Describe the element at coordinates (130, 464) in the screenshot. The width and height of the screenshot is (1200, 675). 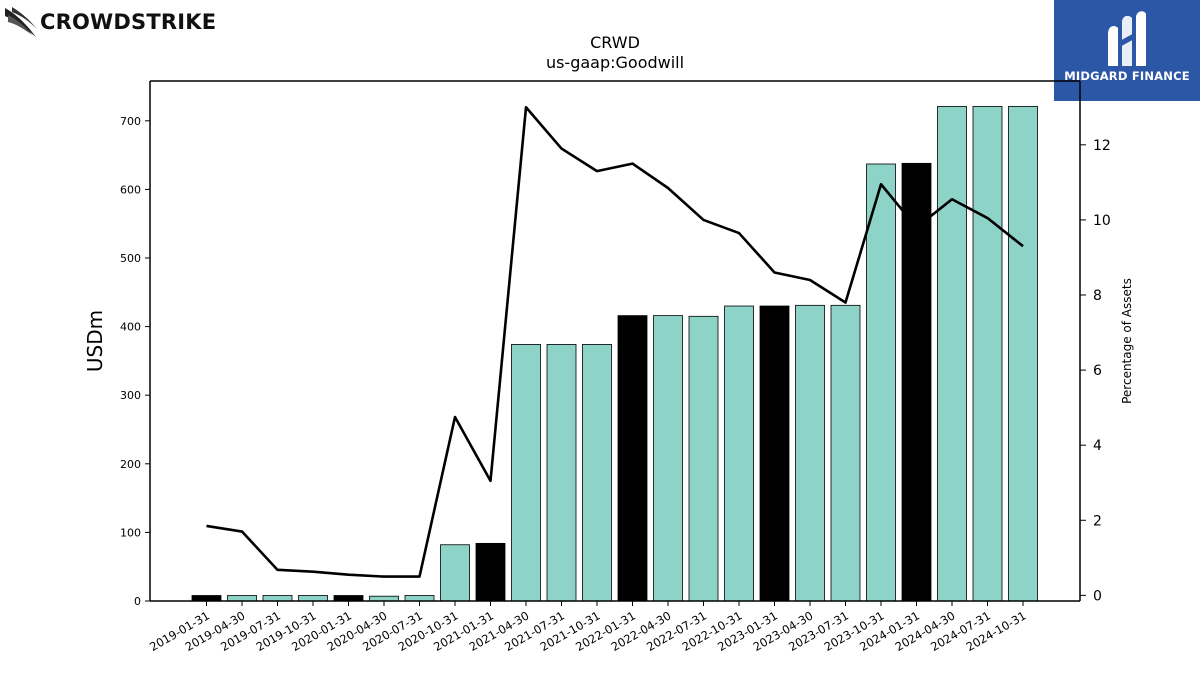
I see `y-tick-label: 200` at that location.